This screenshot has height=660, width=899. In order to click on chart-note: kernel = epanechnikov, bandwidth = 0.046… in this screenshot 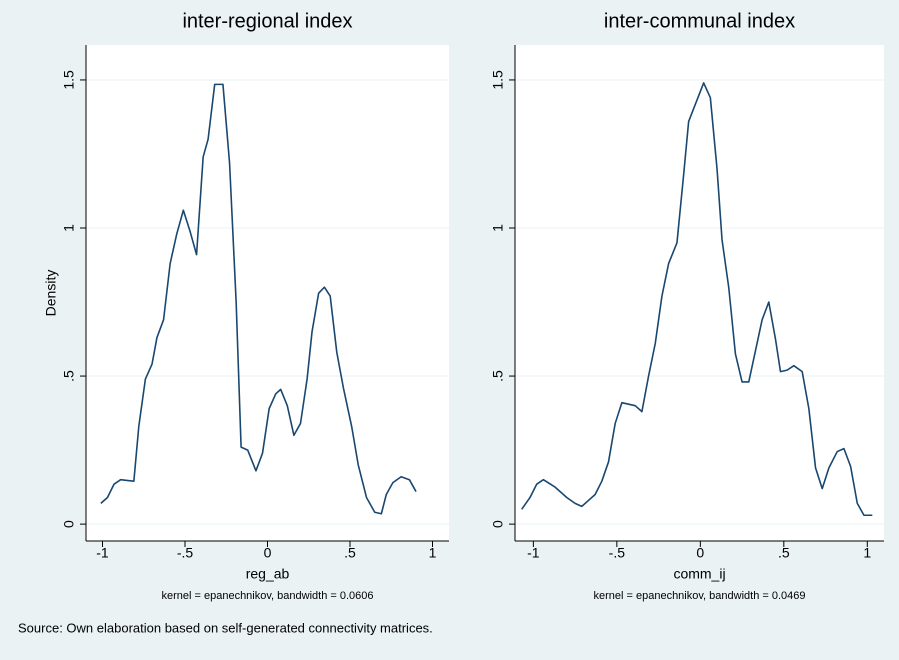, I will do `click(699, 596)`.